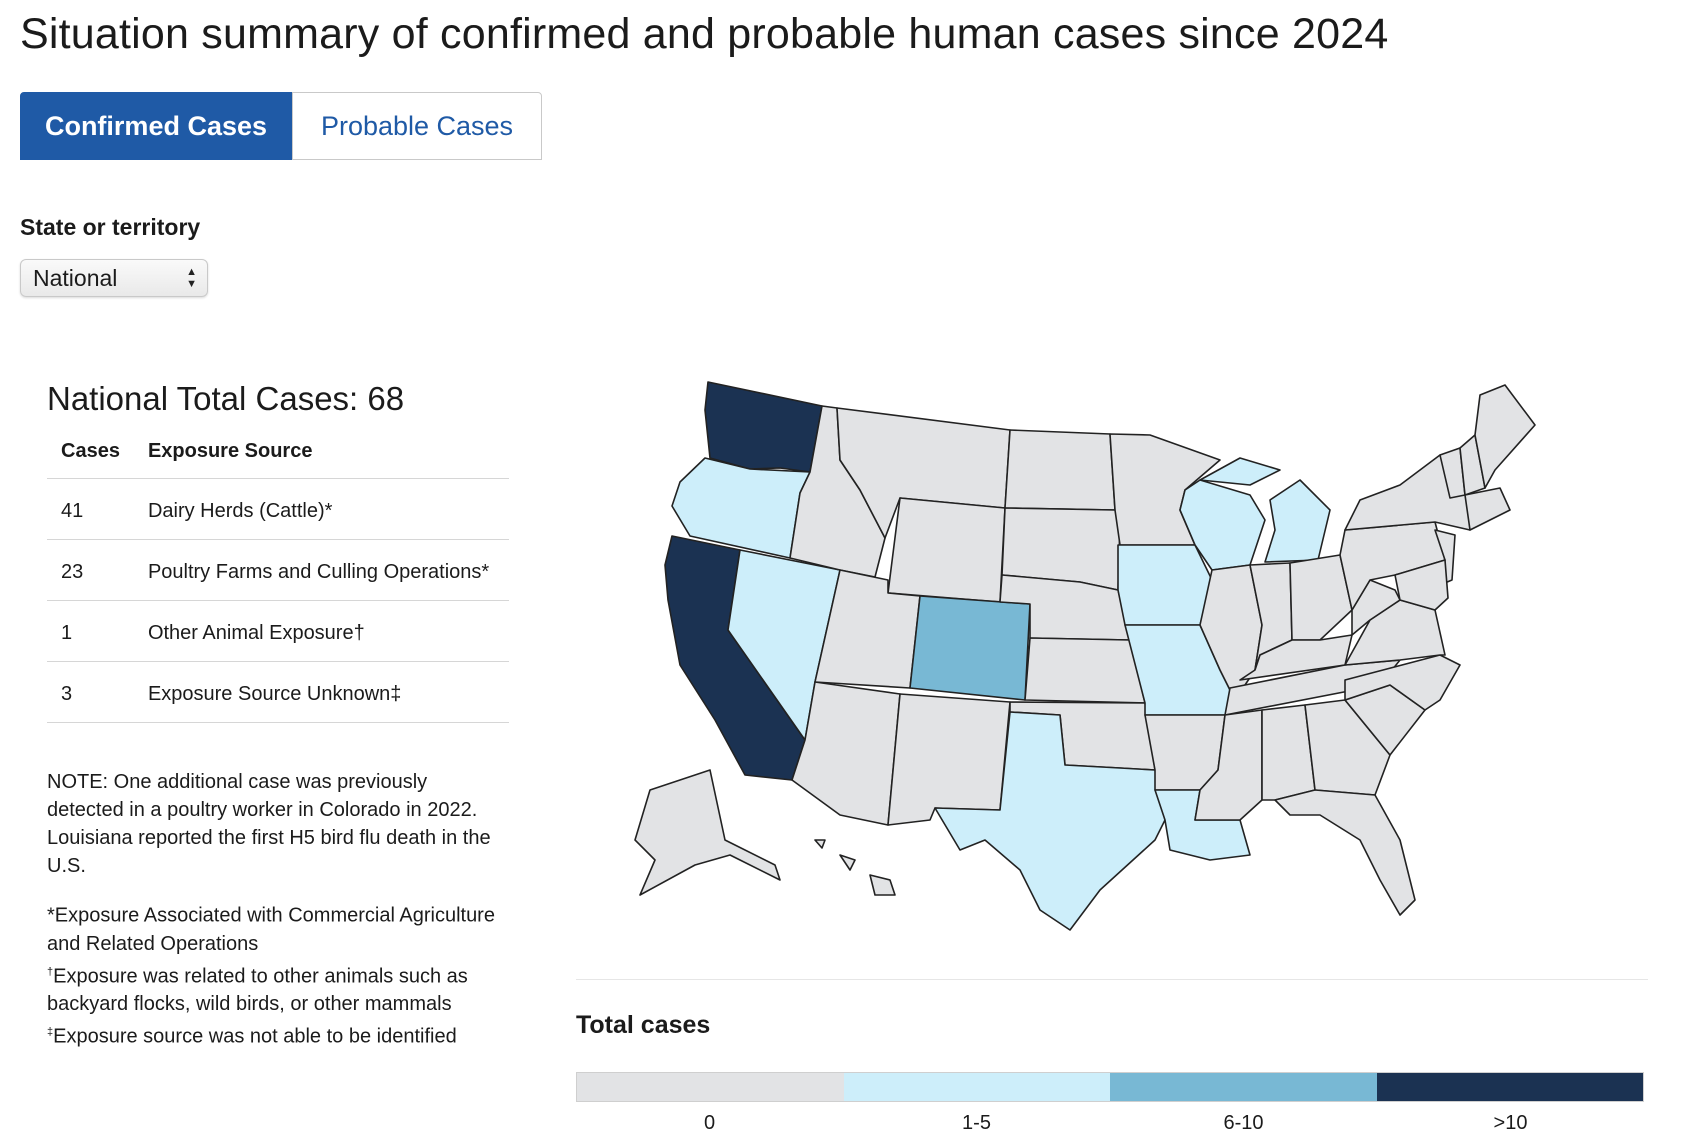 The width and height of the screenshot is (1682, 1138). What do you see at coordinates (321, 452) in the screenshot?
I see `column-header-exposure-source: Exposure Source` at bounding box center [321, 452].